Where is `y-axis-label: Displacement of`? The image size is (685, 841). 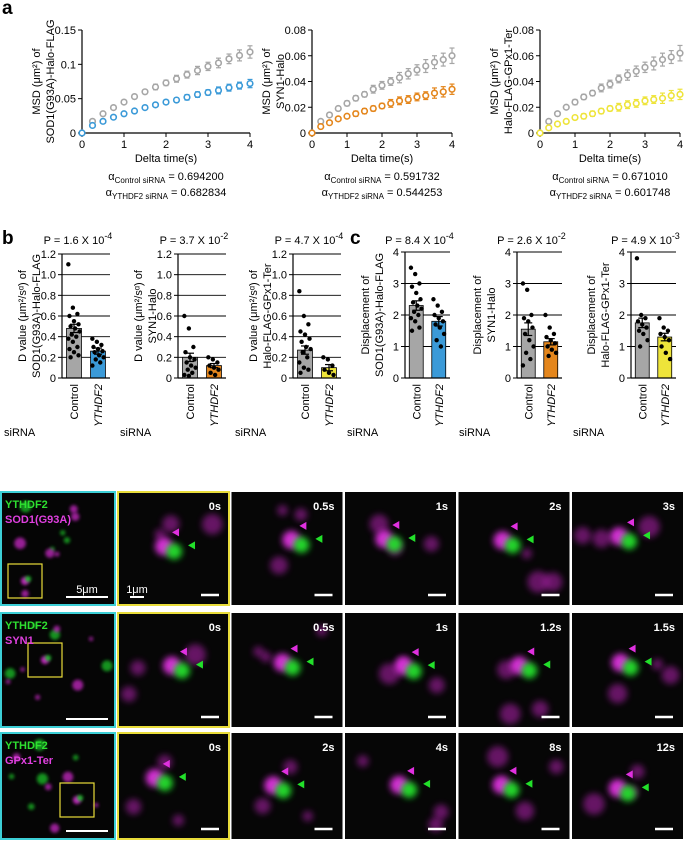 y-axis-label: Displacement of is located at coordinates (478, 315).